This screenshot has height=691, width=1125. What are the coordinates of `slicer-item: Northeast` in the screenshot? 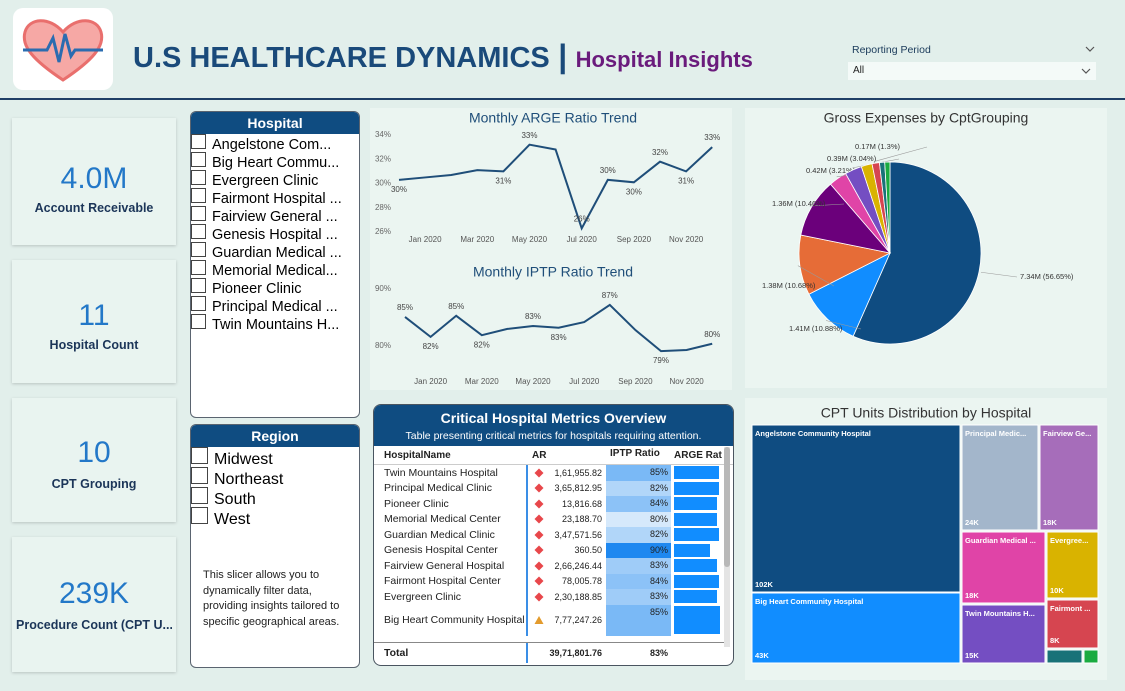 It's located at (275, 477).